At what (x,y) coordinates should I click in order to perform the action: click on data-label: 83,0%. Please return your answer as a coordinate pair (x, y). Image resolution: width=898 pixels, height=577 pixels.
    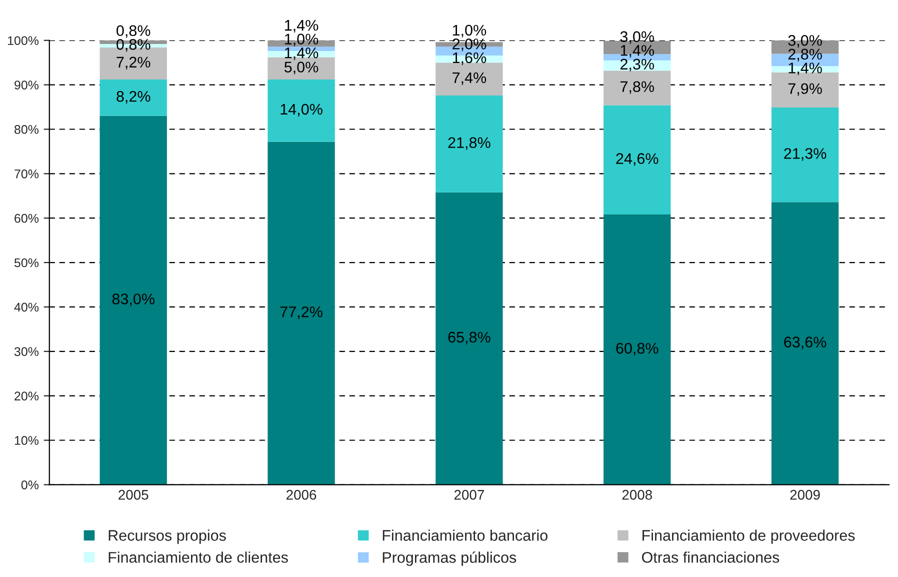
    Looking at the image, I should click on (133, 300).